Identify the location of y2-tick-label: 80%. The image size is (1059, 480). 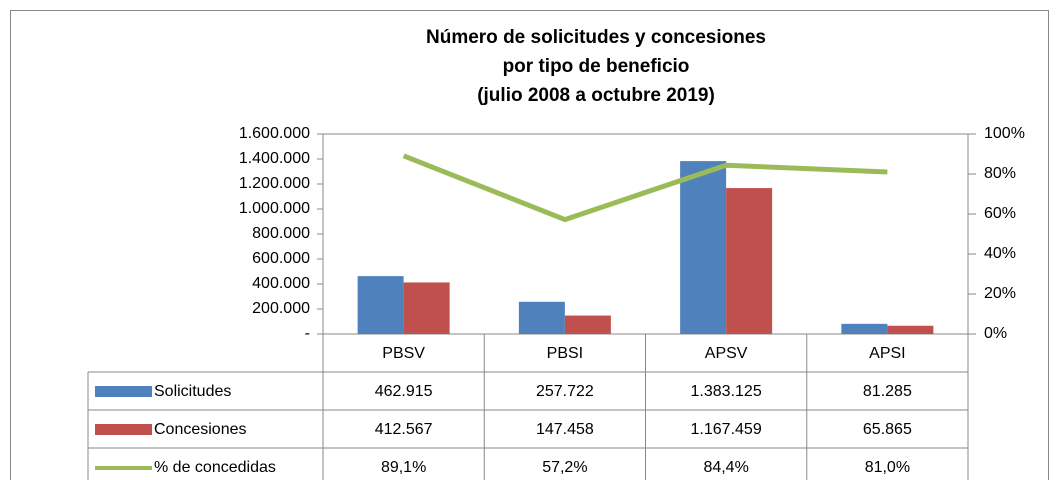
(1000, 173).